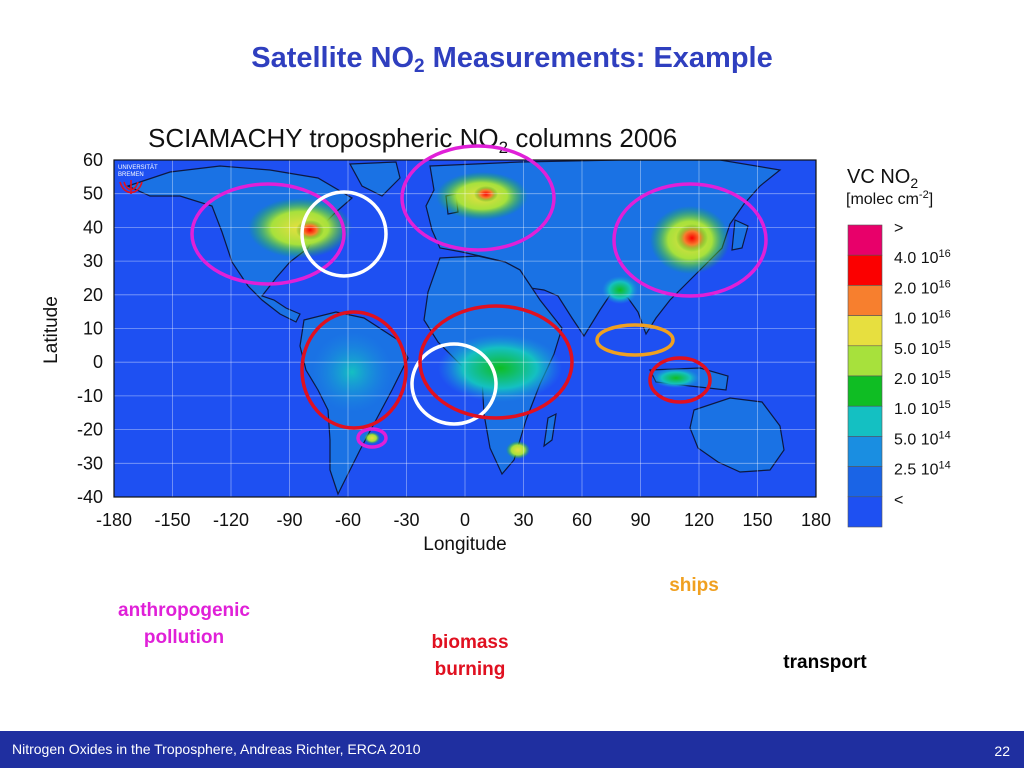 This screenshot has width=1024, height=768. Describe the element at coordinates (882, 199) in the screenshot. I see `legend-unit-prefix: [molec cm` at that location.